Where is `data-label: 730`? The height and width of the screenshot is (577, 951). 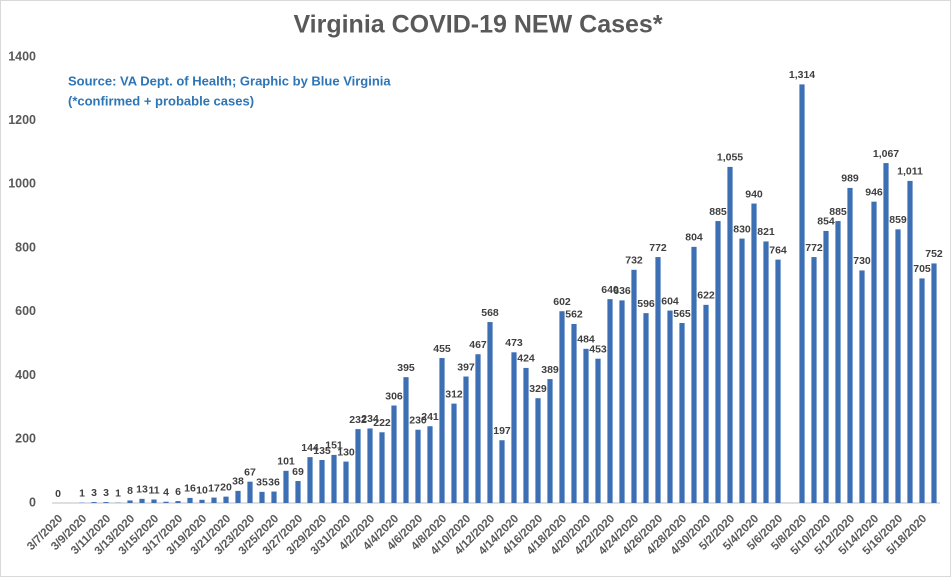 data-label: 730 is located at coordinates (862, 261).